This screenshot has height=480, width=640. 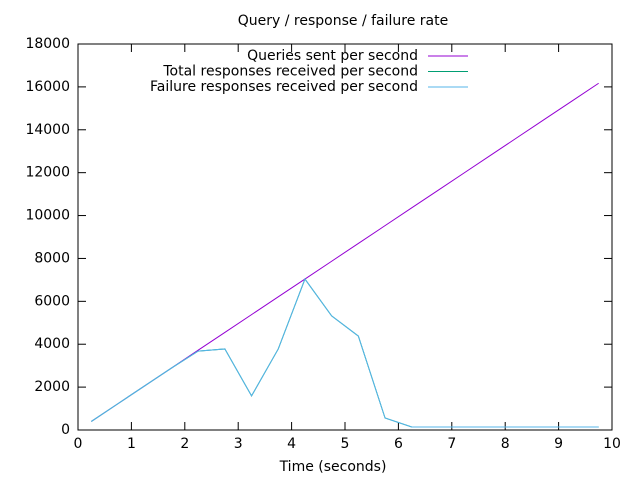 What do you see at coordinates (184, 444) in the screenshot?
I see `x-tick-label: 2` at bounding box center [184, 444].